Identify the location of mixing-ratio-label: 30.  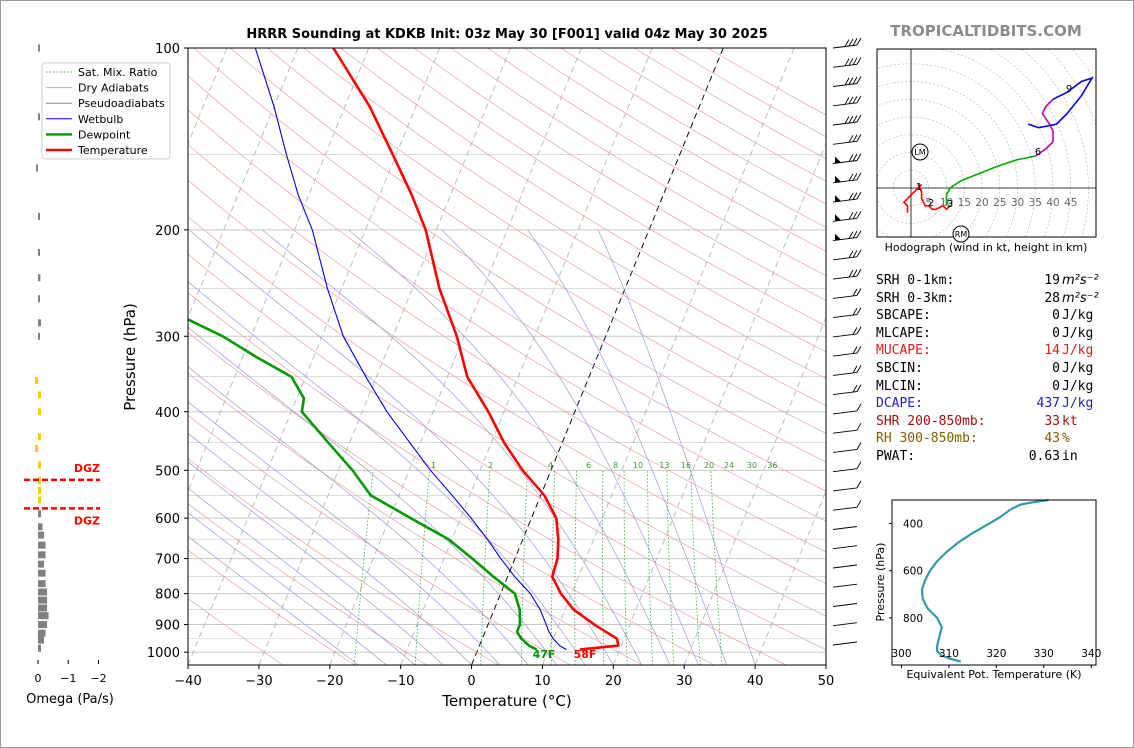
(752, 465).